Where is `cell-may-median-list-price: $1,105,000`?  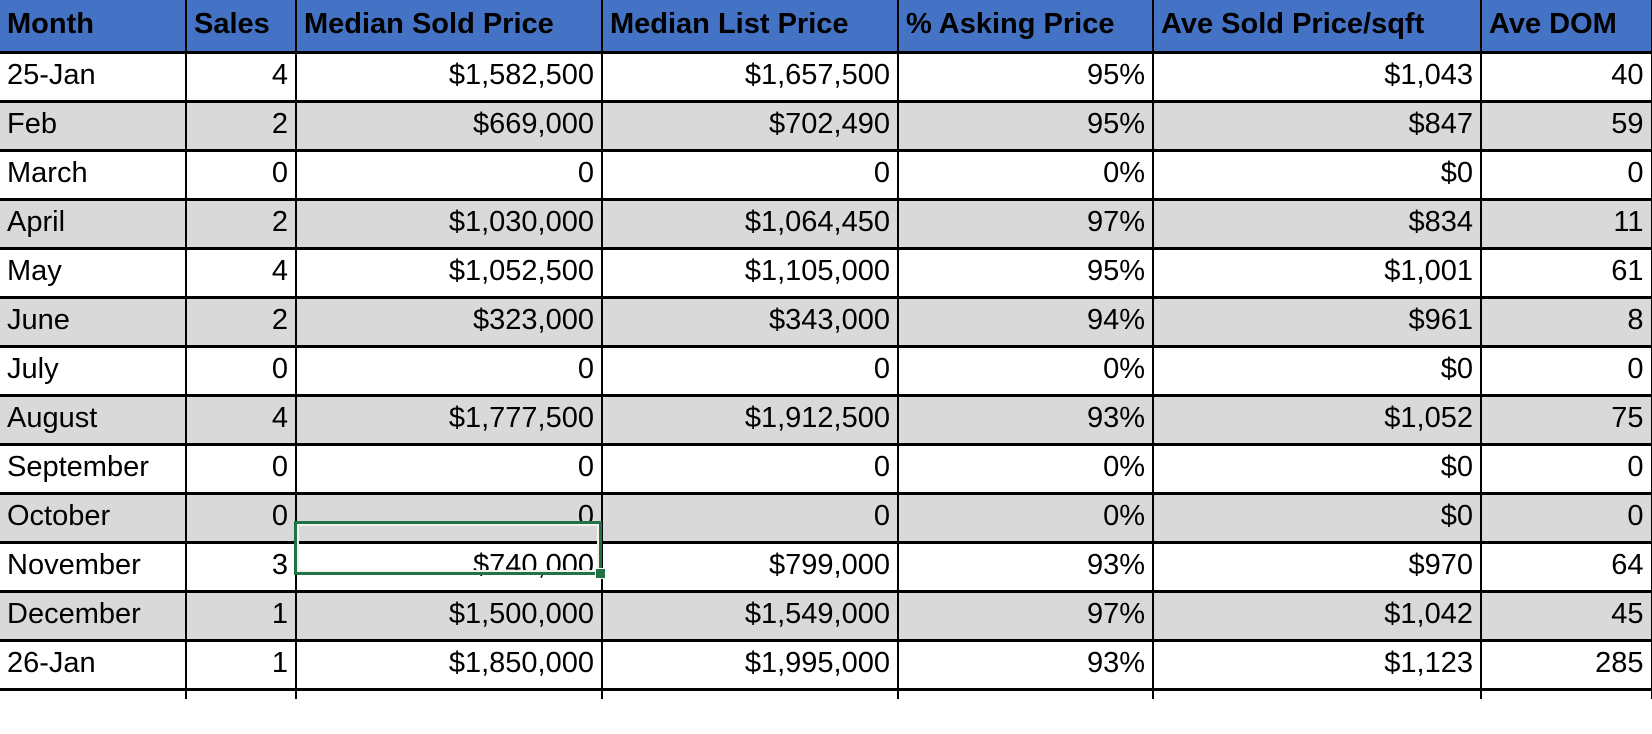
cell-may-median-list-price: $1,105,000 is located at coordinates (749, 273).